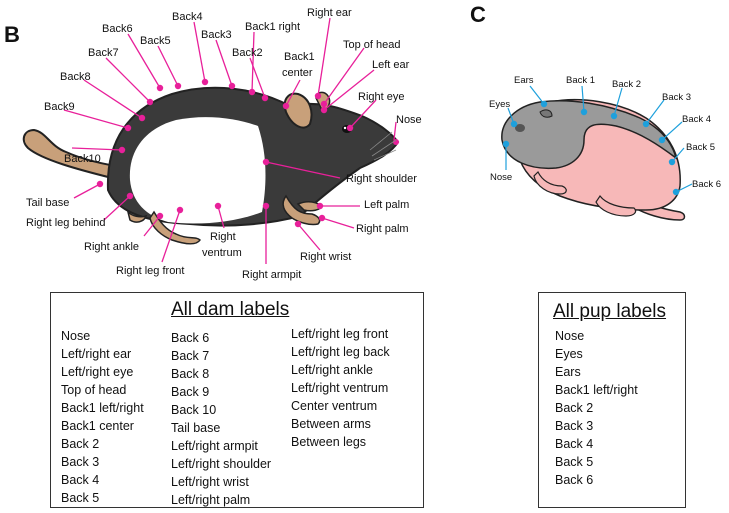 This screenshot has width=729, height=513. I want to click on dam-marker-right-palm, so click(322, 218).